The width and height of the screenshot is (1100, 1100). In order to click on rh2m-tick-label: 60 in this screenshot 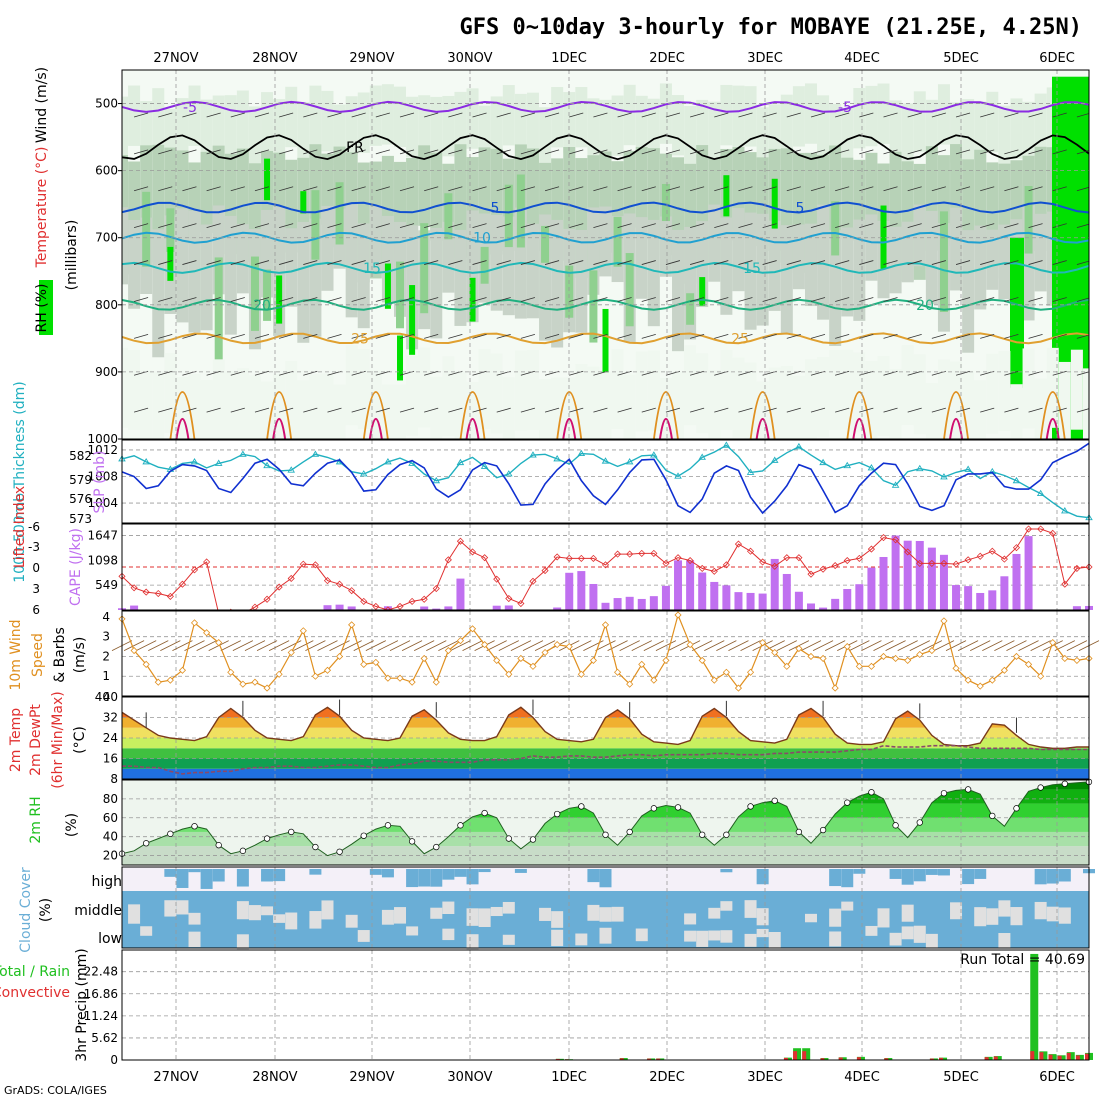, I will do `click(110, 818)`.